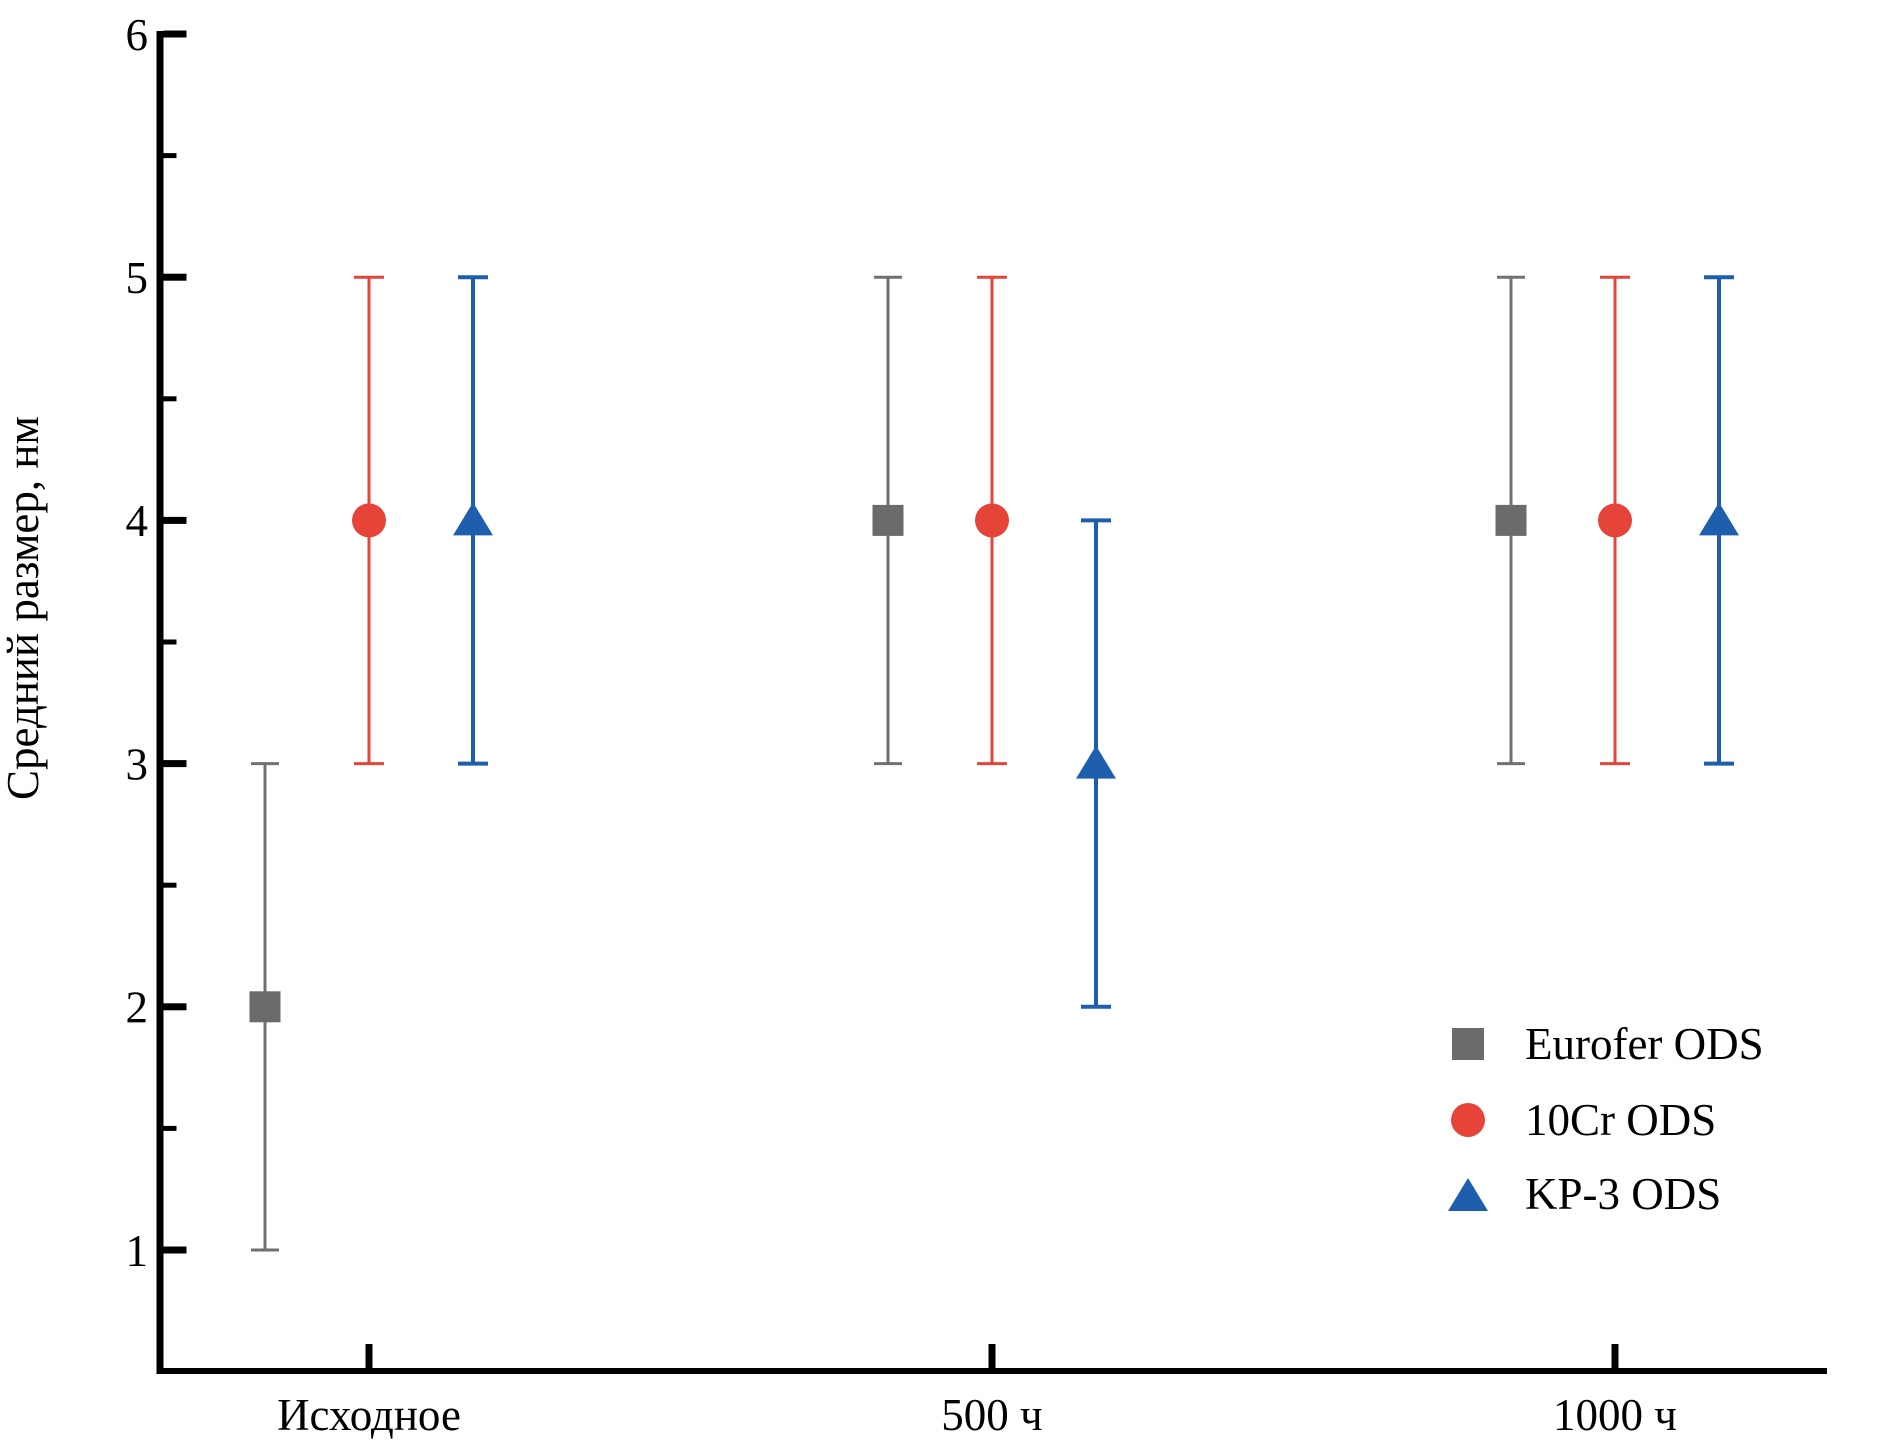  Describe the element at coordinates (1623, 1193) in the screenshot. I see `legend-label: KP-3 ODS` at that location.